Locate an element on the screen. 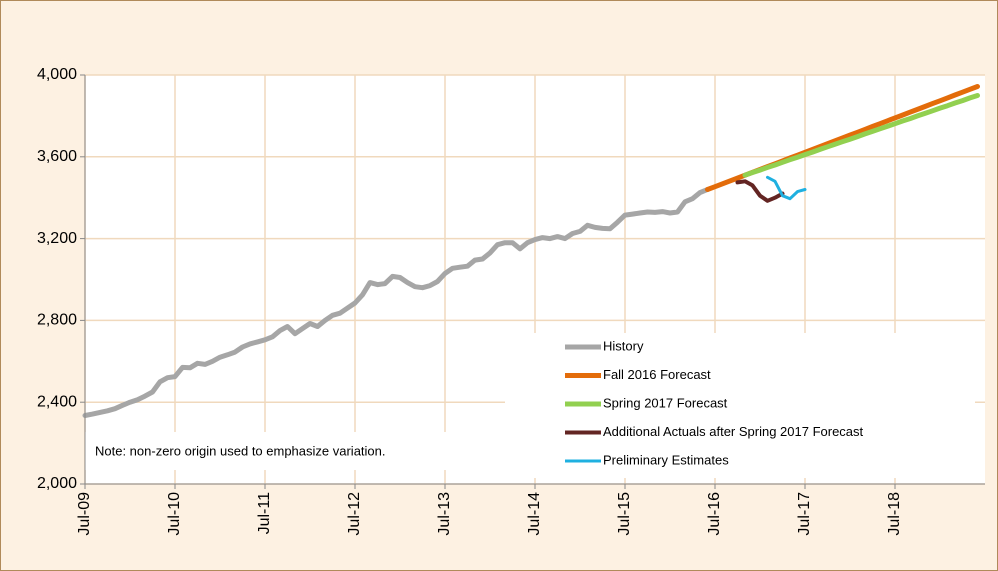  x-tick-label: Jul-11 is located at coordinates (264, 513).